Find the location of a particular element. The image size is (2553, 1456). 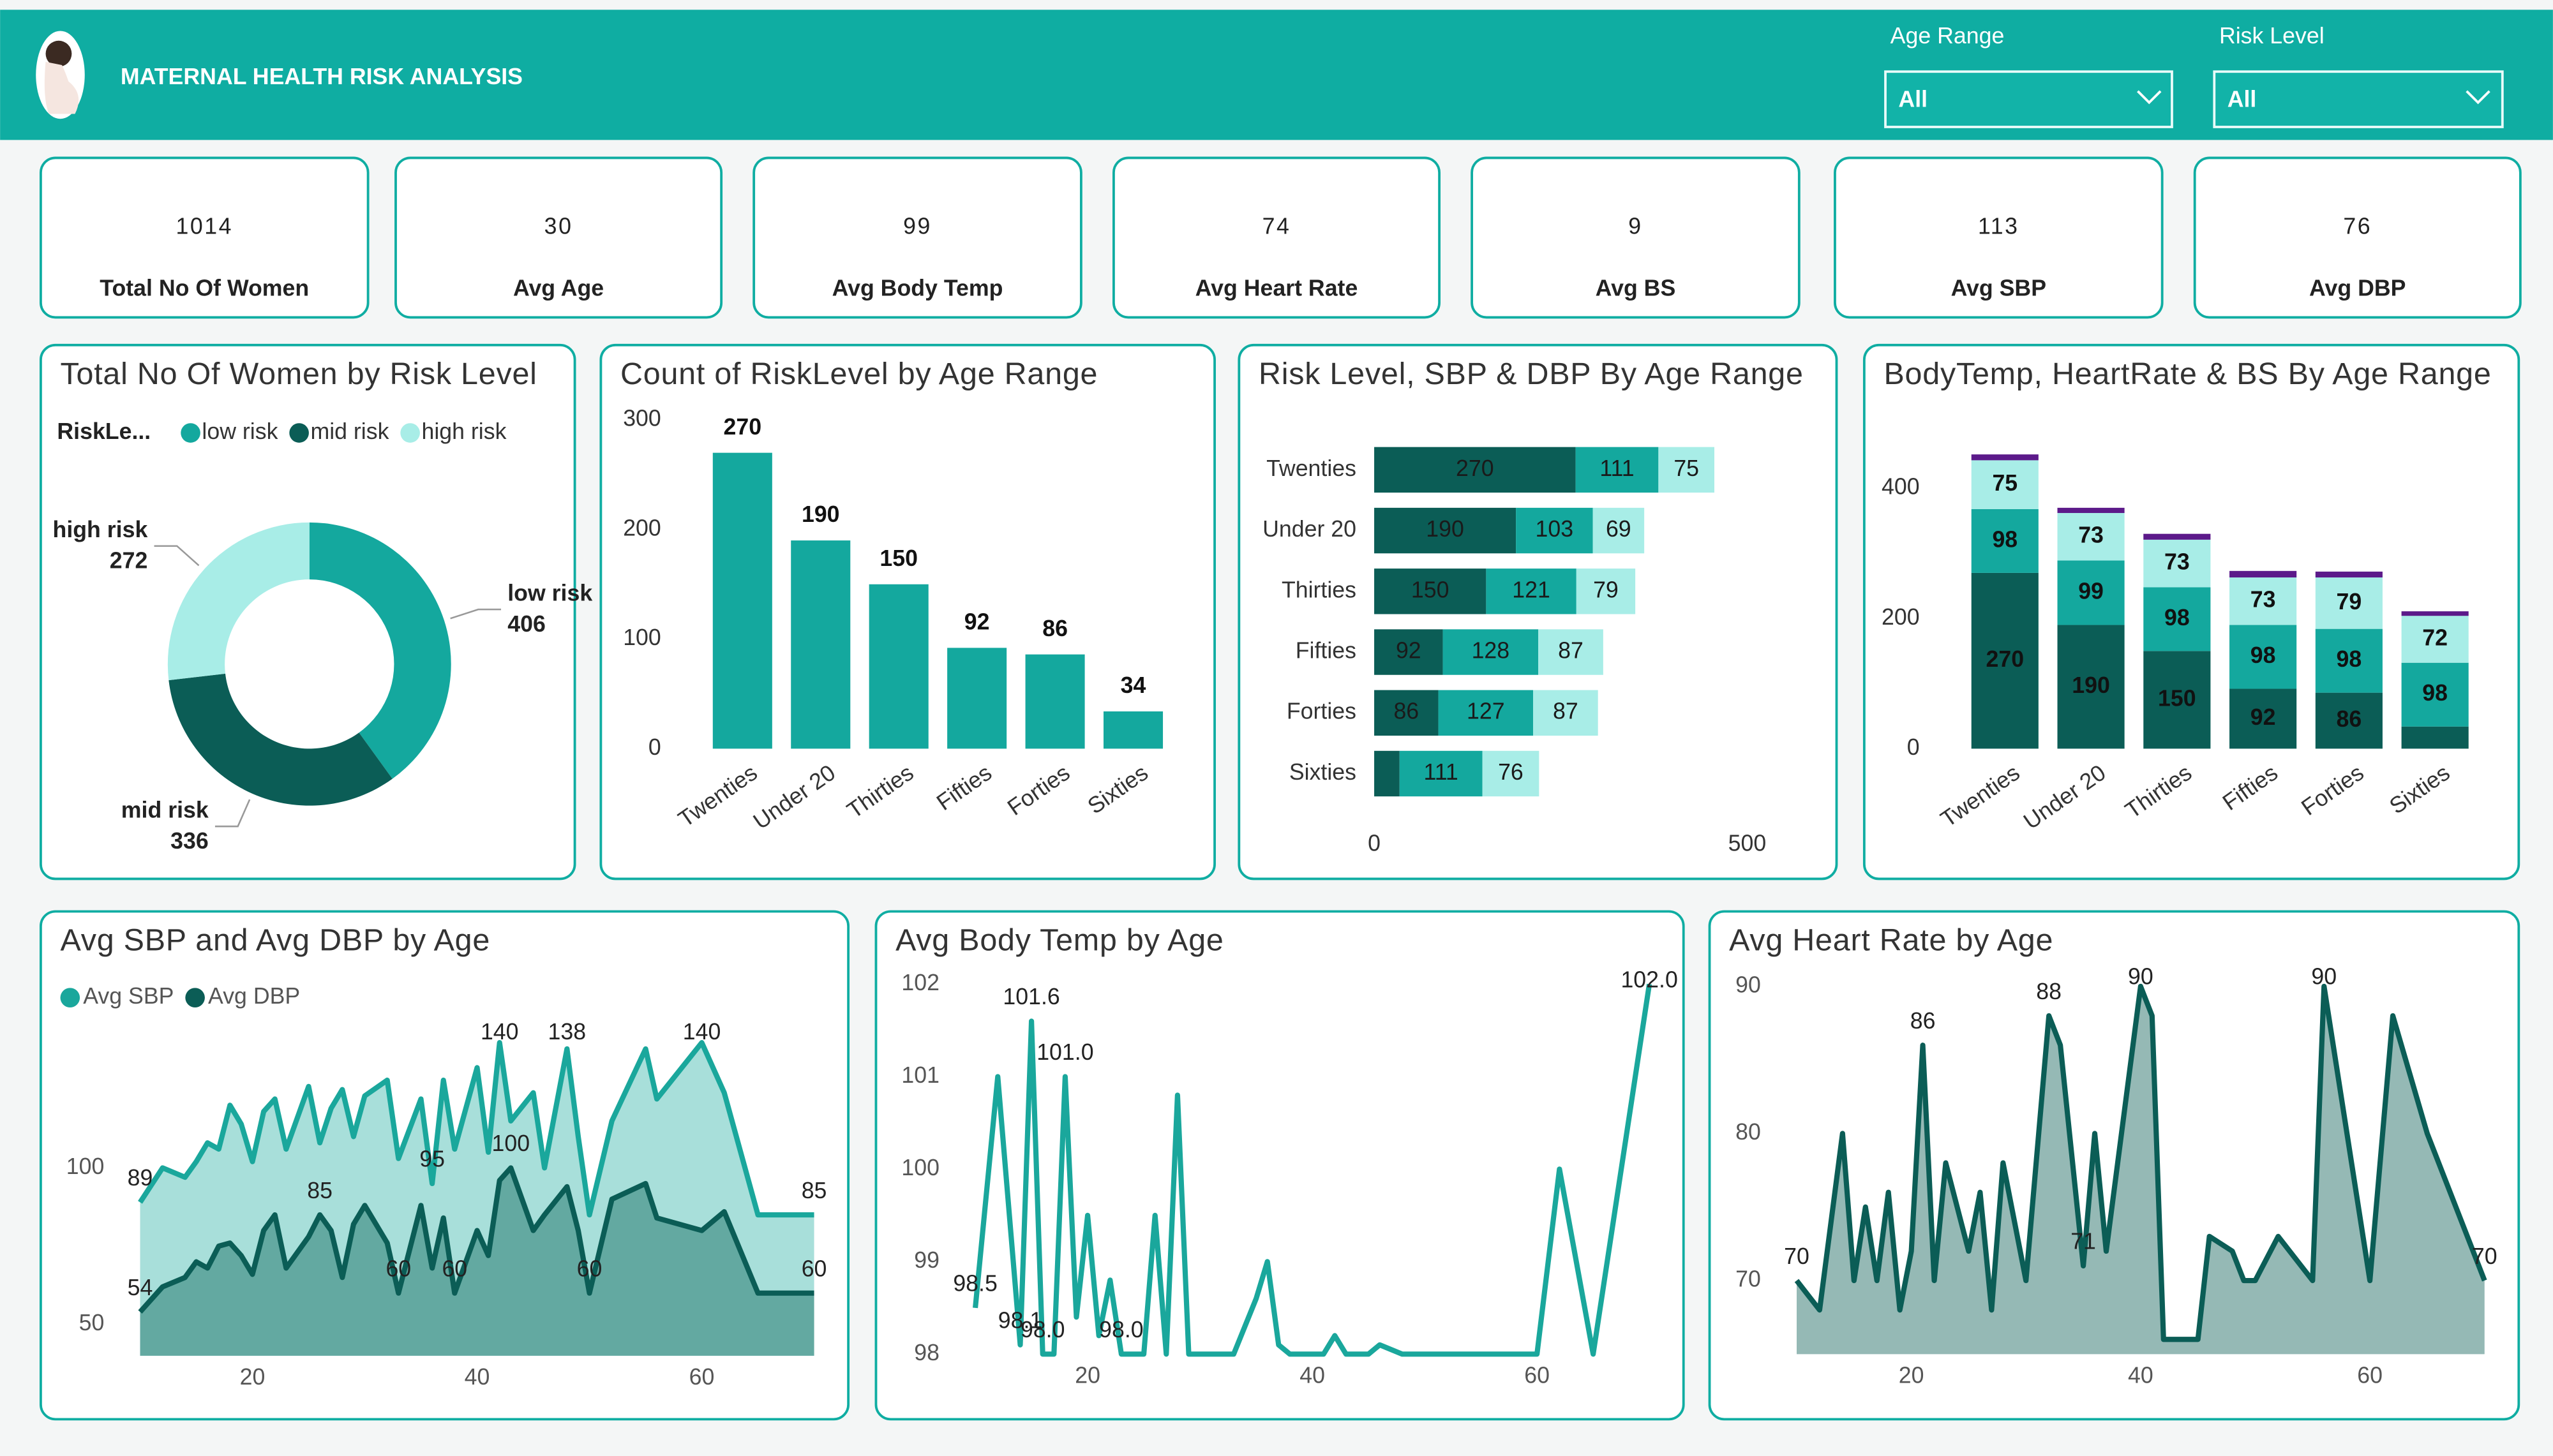

data-label: 140 is located at coordinates (500, 1031).